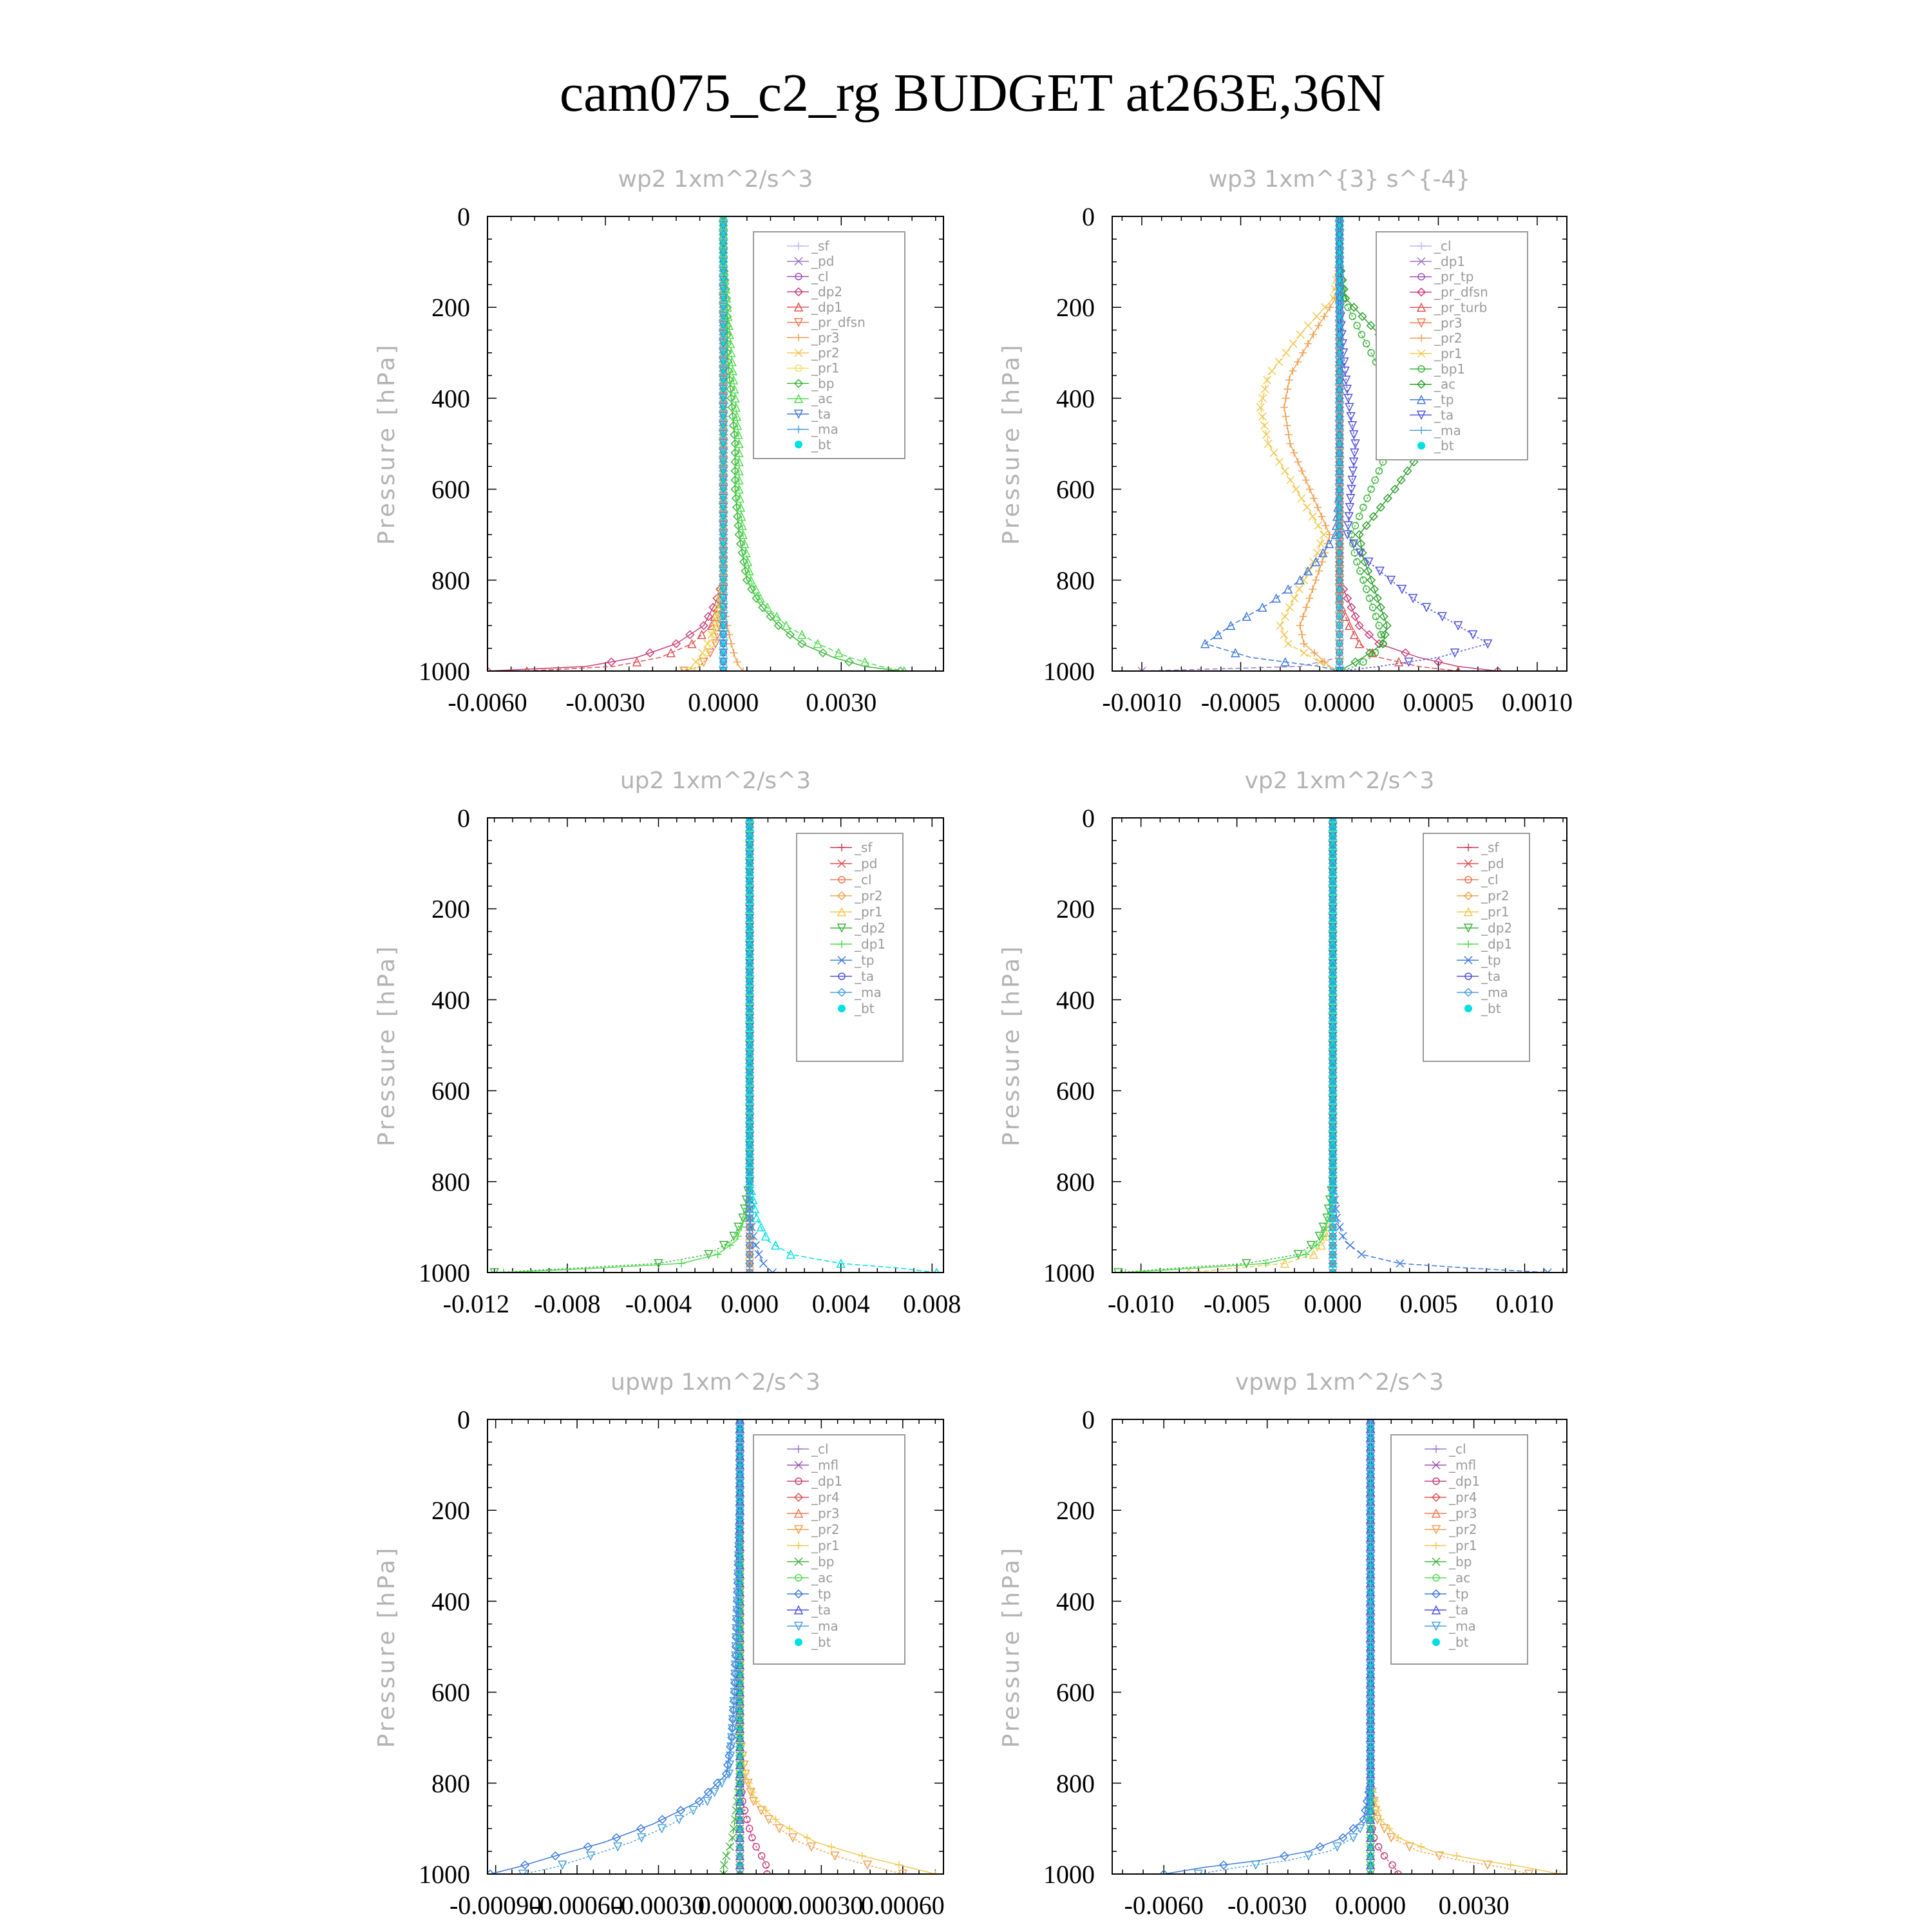 The height and width of the screenshot is (1932, 1932). I want to click on legend-item: _dp1, so click(858, 944).